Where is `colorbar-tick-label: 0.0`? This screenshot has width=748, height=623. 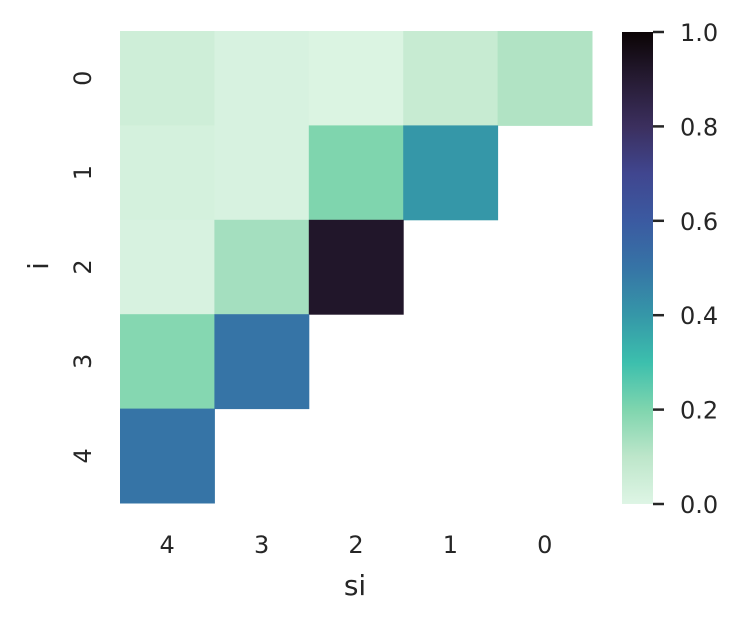
colorbar-tick-label: 0.0 is located at coordinates (699, 505).